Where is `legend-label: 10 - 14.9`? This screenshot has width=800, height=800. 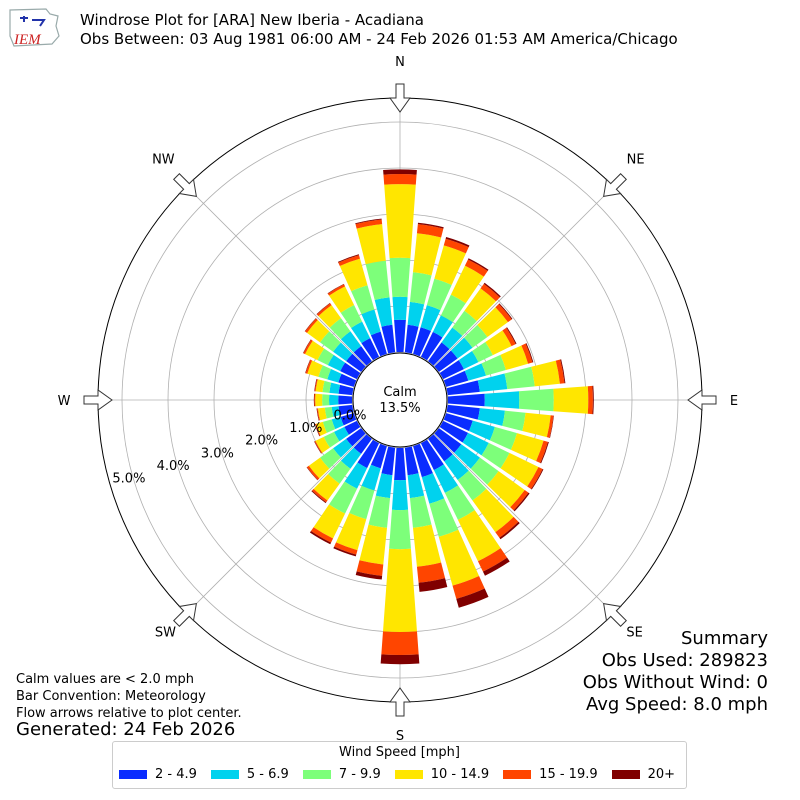
legend-label: 10 - 14.9 is located at coordinates (460, 774).